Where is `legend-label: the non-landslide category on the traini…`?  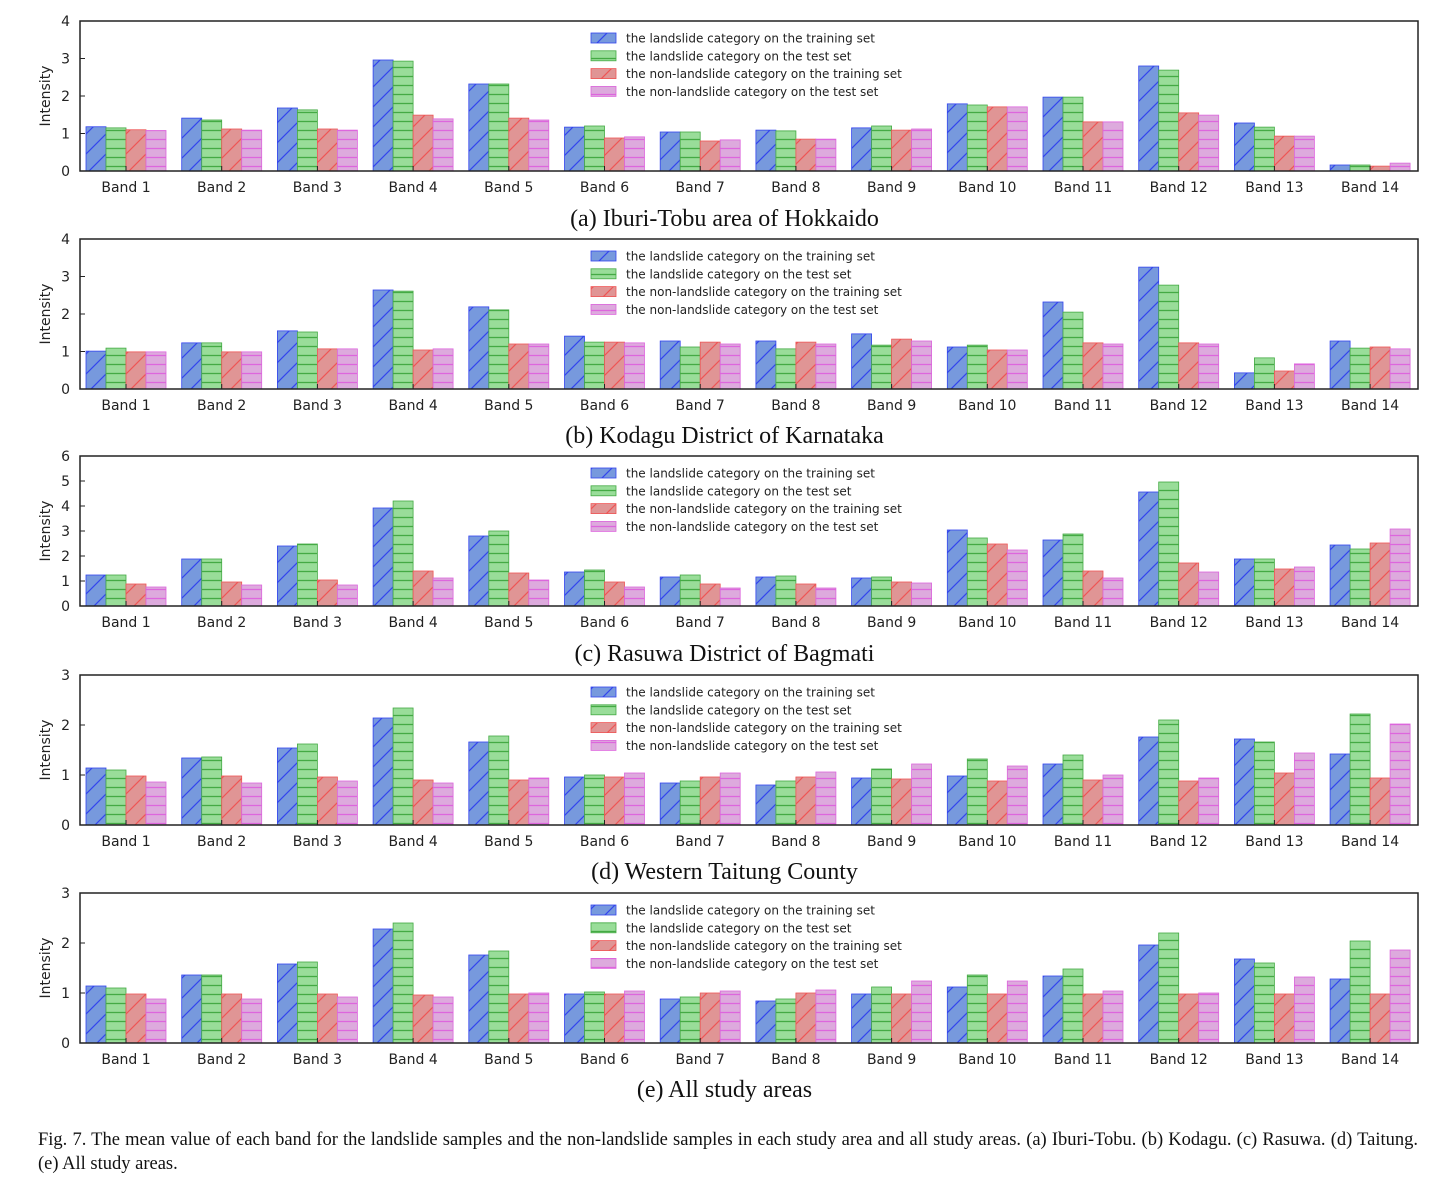 legend-label: the non-landslide category on the traini… is located at coordinates (764, 946).